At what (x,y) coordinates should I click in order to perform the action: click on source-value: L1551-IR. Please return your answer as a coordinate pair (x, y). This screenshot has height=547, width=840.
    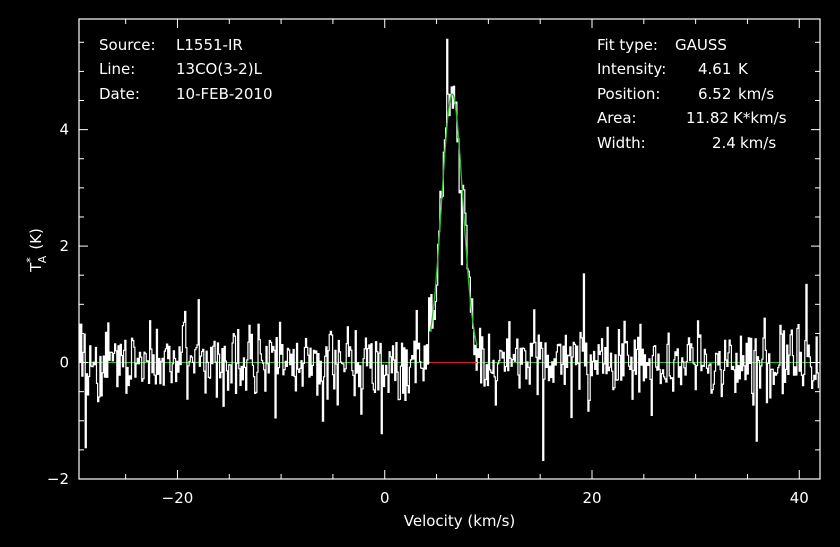
    Looking at the image, I should click on (209, 45).